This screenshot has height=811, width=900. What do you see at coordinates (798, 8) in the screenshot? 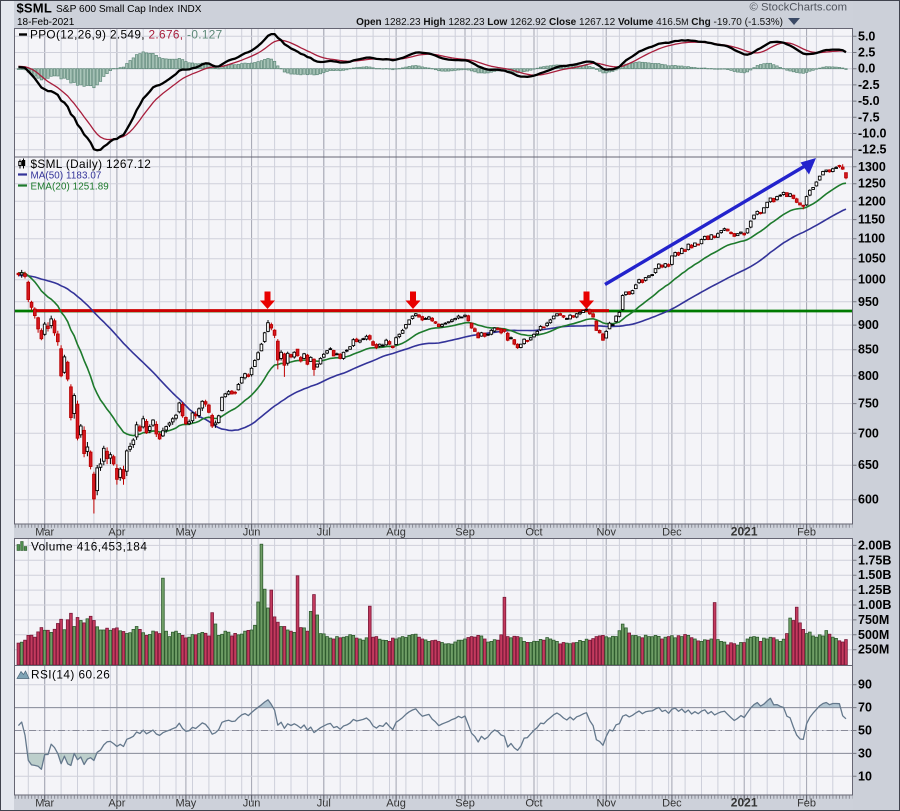
I see `svg-text: © StockCharts.com` at bounding box center [798, 8].